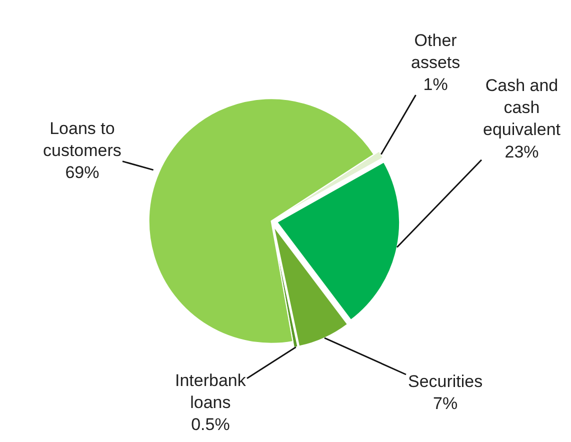 Image resolution: width=571 pixels, height=442 pixels. What do you see at coordinates (435, 84) in the screenshot?
I see `data-label: 1%` at bounding box center [435, 84].